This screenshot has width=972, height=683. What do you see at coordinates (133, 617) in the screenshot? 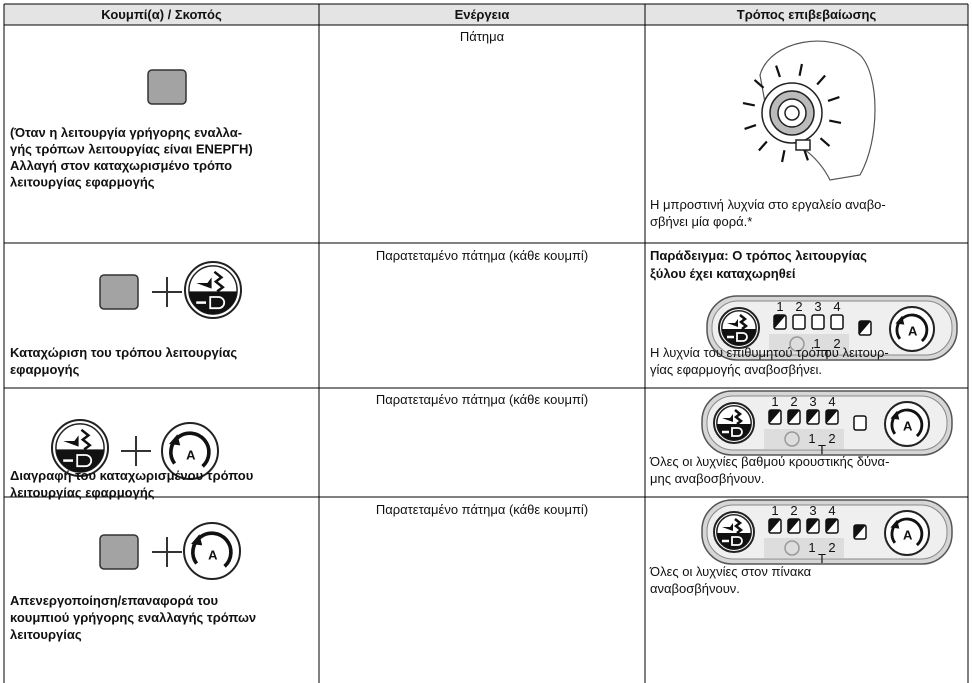
I see `cell-text: κουμπιού γρήγορης εναλλαγής τρόπων` at bounding box center [133, 617].